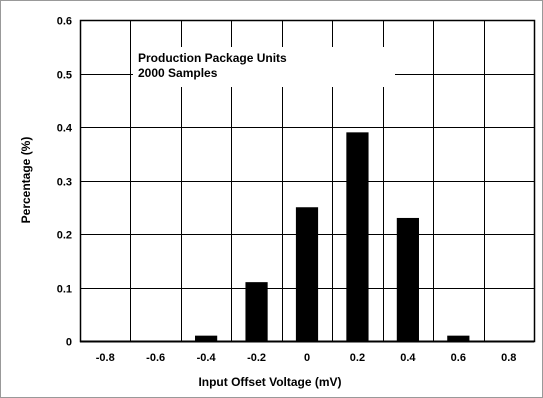  I want to click on y-tick-label: 0.5, so click(64, 76).